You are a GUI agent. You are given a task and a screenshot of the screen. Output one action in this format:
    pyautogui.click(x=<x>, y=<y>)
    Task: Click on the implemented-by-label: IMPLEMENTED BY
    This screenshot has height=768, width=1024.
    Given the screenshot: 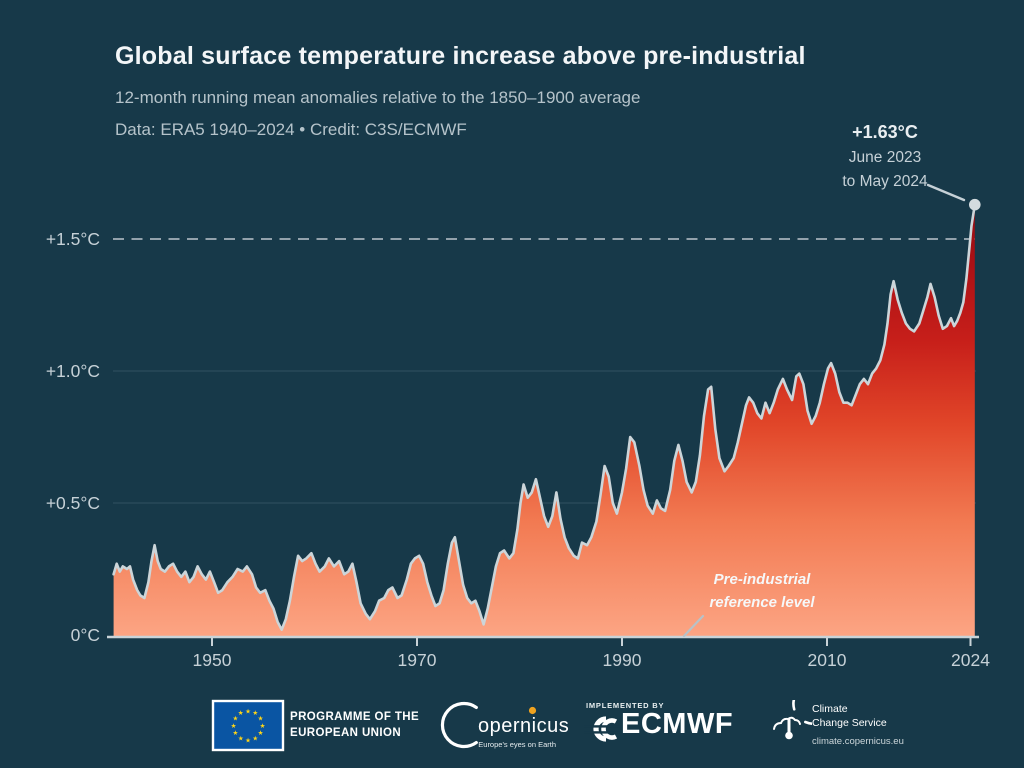 What is the action you would take?
    pyautogui.click(x=625, y=705)
    